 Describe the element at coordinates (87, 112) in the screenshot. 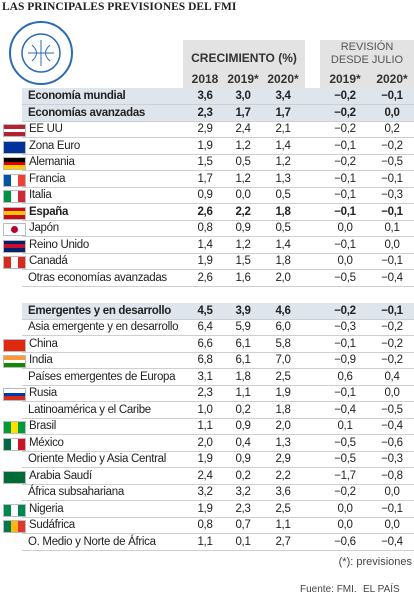

I see `row-label: Economías avanzadas` at that location.